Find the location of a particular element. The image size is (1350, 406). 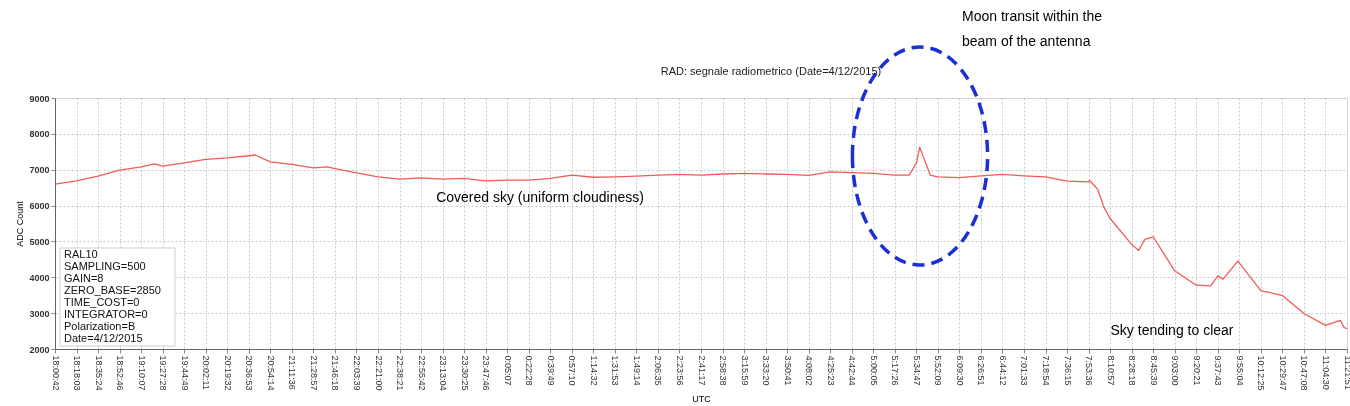

x-tick-label: 8:28:18 is located at coordinates (1132, 370).